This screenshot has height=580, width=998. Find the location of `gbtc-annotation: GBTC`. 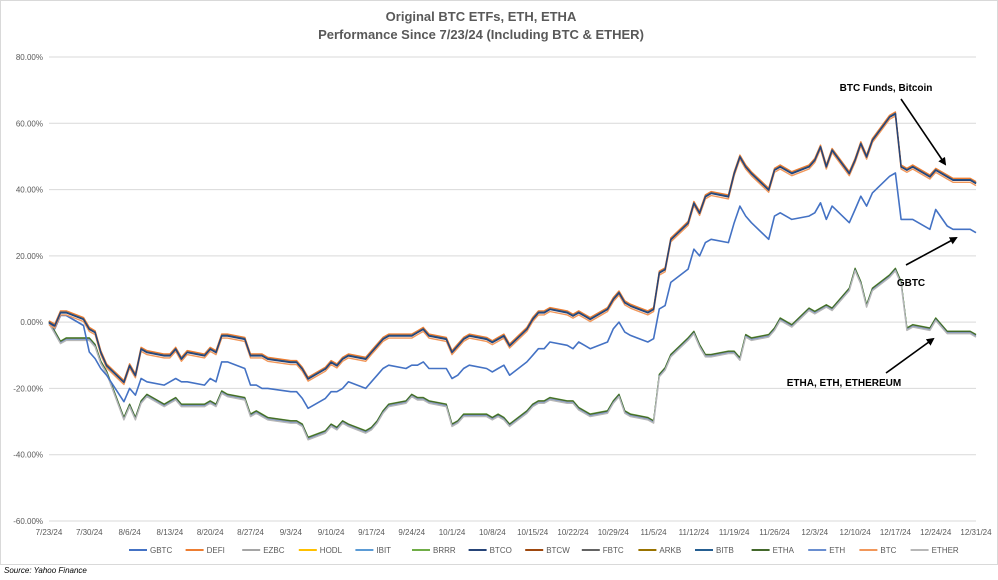

gbtc-annotation: GBTC is located at coordinates (911, 283).